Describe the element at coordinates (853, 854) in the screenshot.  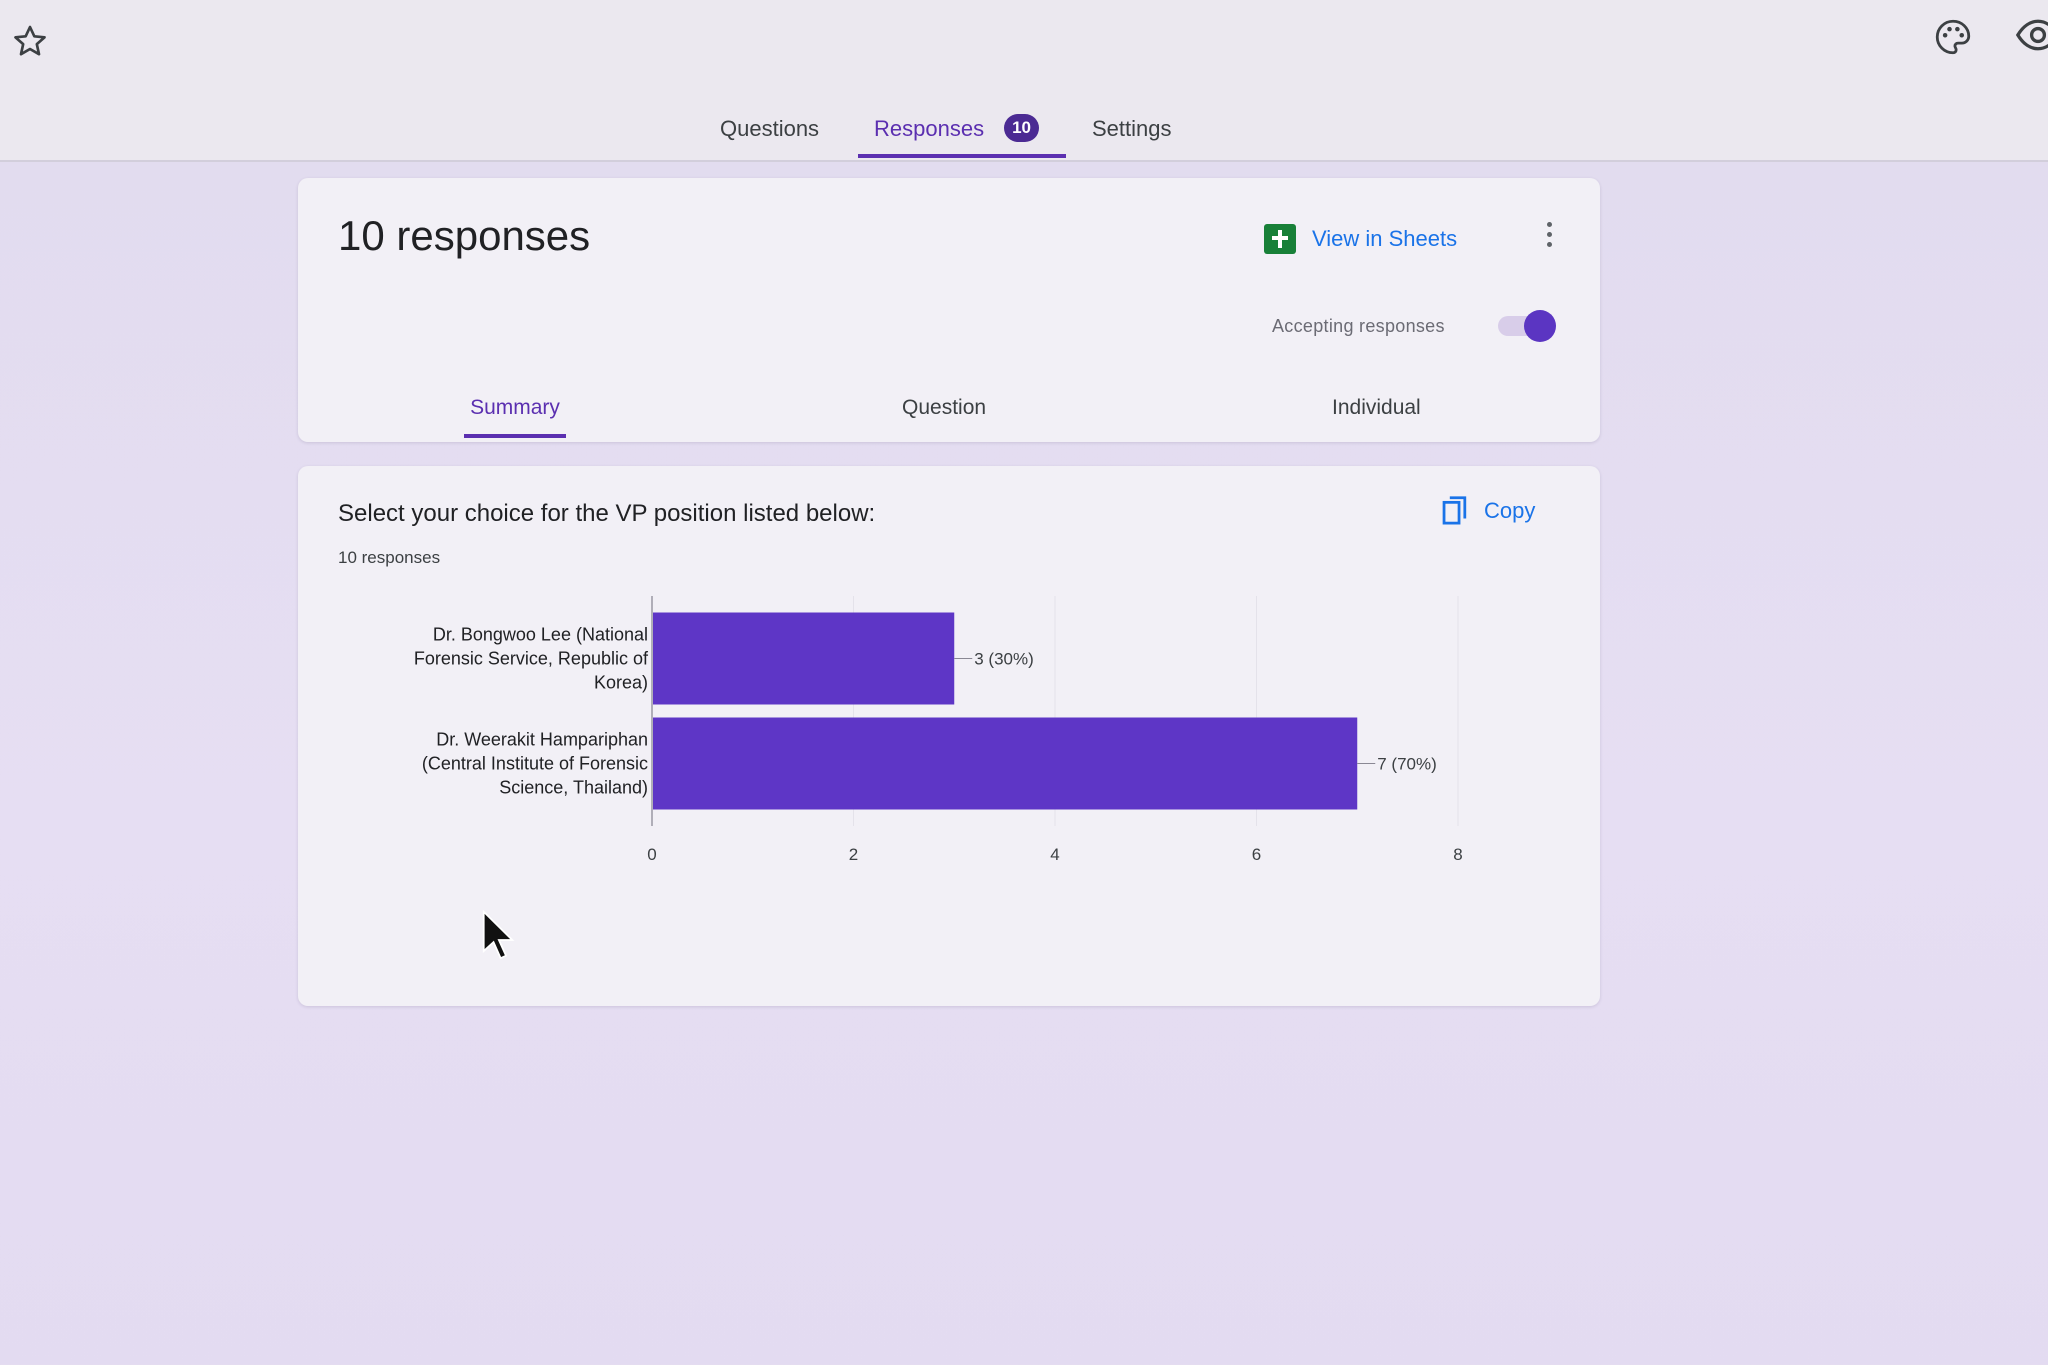
I see `x-tick-label: 2` at that location.